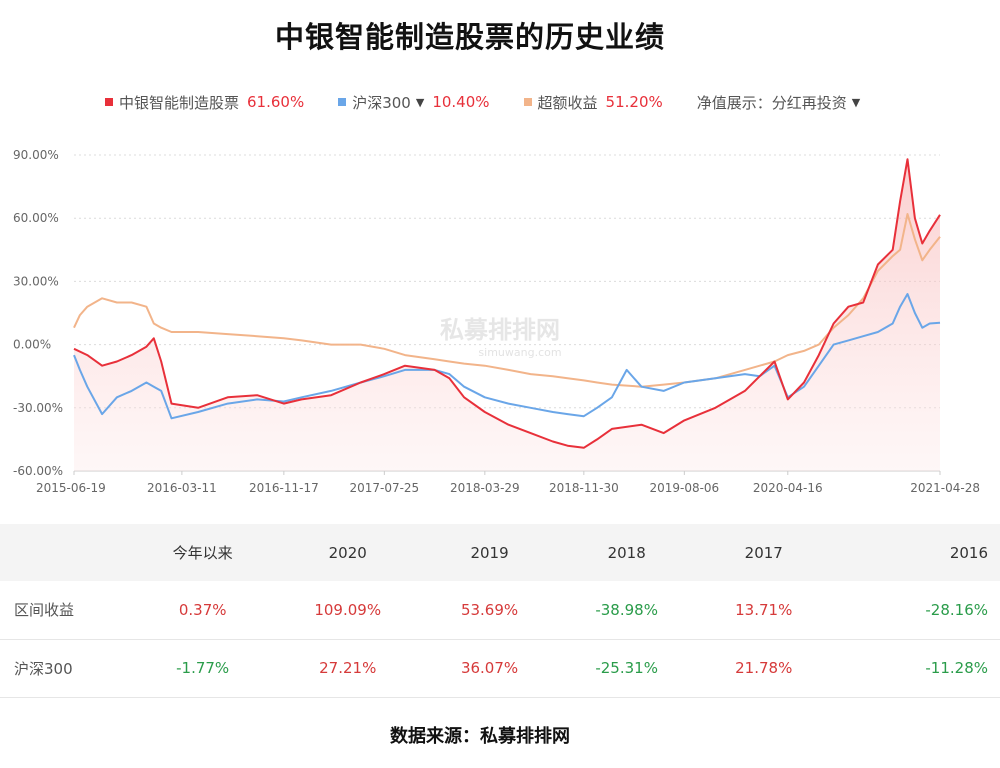  What do you see at coordinates (202, 609) in the screenshot?
I see `stats-cell: 0.37%` at bounding box center [202, 609].